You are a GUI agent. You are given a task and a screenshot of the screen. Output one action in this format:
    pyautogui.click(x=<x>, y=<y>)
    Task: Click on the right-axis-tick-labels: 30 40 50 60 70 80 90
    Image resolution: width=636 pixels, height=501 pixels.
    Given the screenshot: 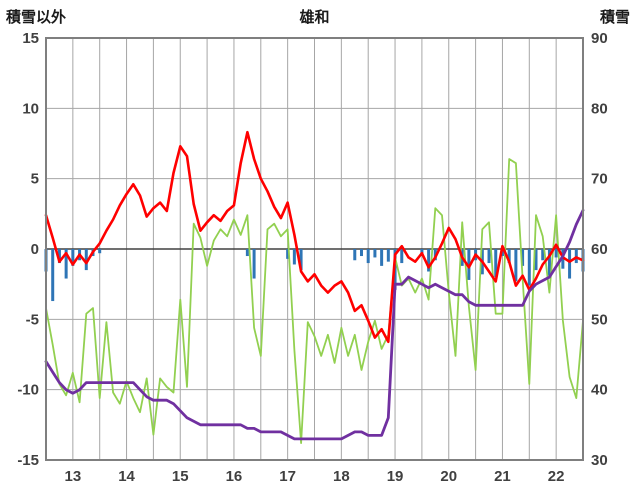 What is the action you would take?
    pyautogui.click(x=599, y=249)
    